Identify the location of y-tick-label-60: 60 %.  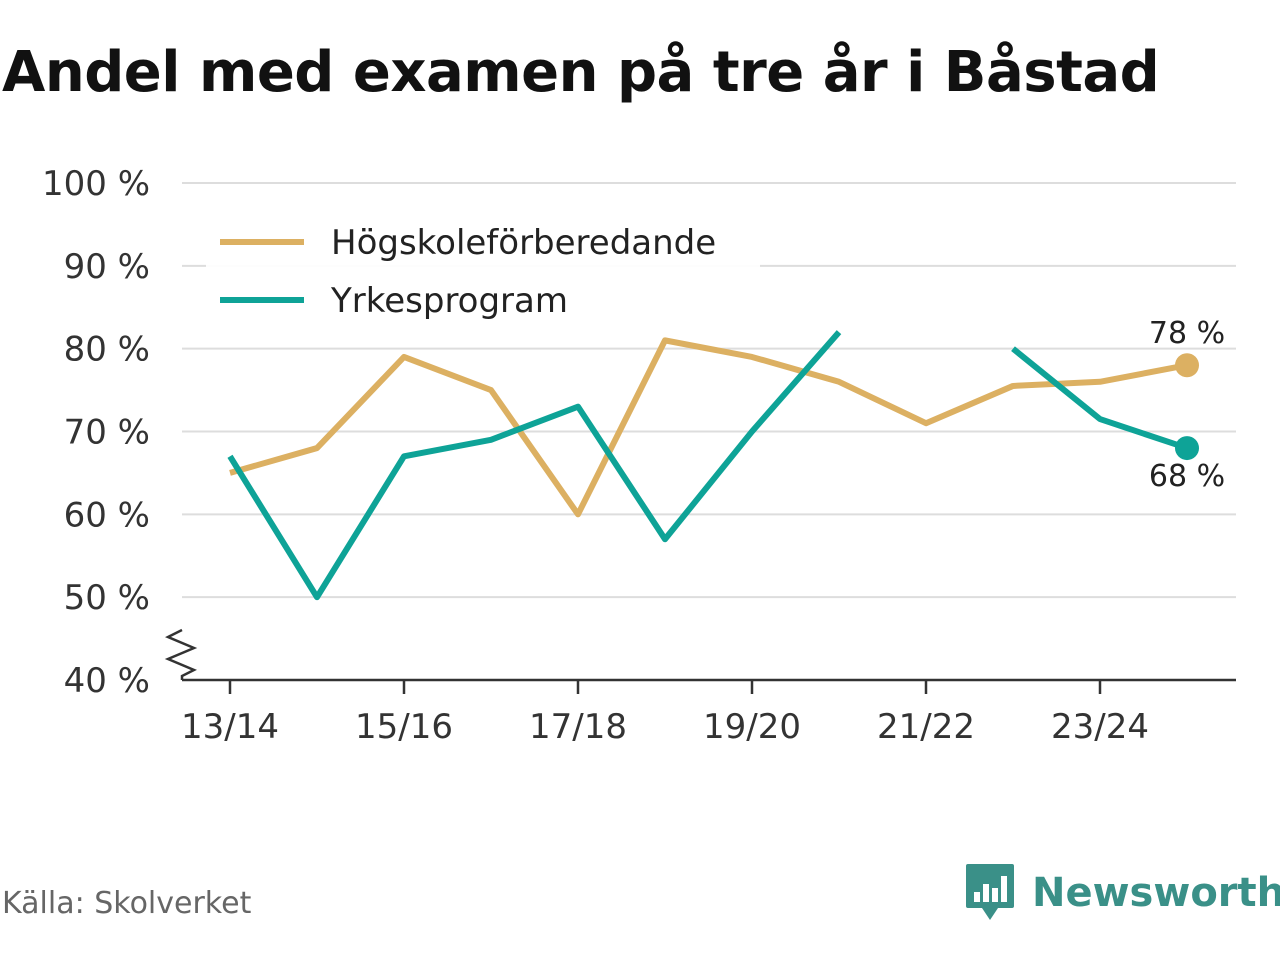
(107, 515).